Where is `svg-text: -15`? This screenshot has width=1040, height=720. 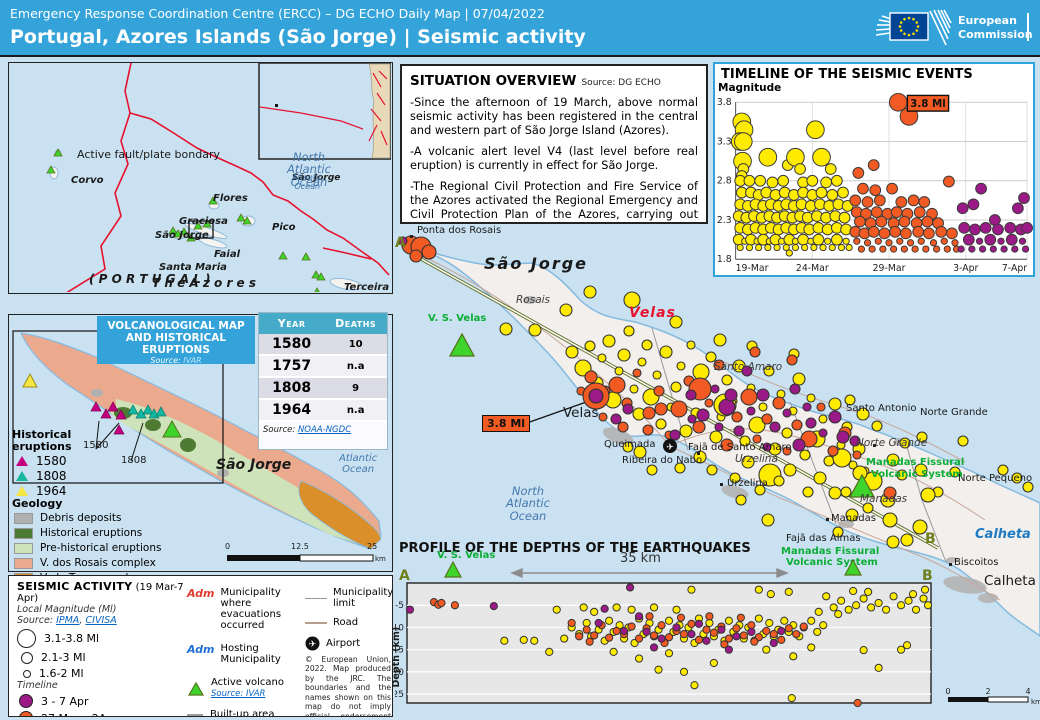 svg-text: -15 is located at coordinates (399, 651).